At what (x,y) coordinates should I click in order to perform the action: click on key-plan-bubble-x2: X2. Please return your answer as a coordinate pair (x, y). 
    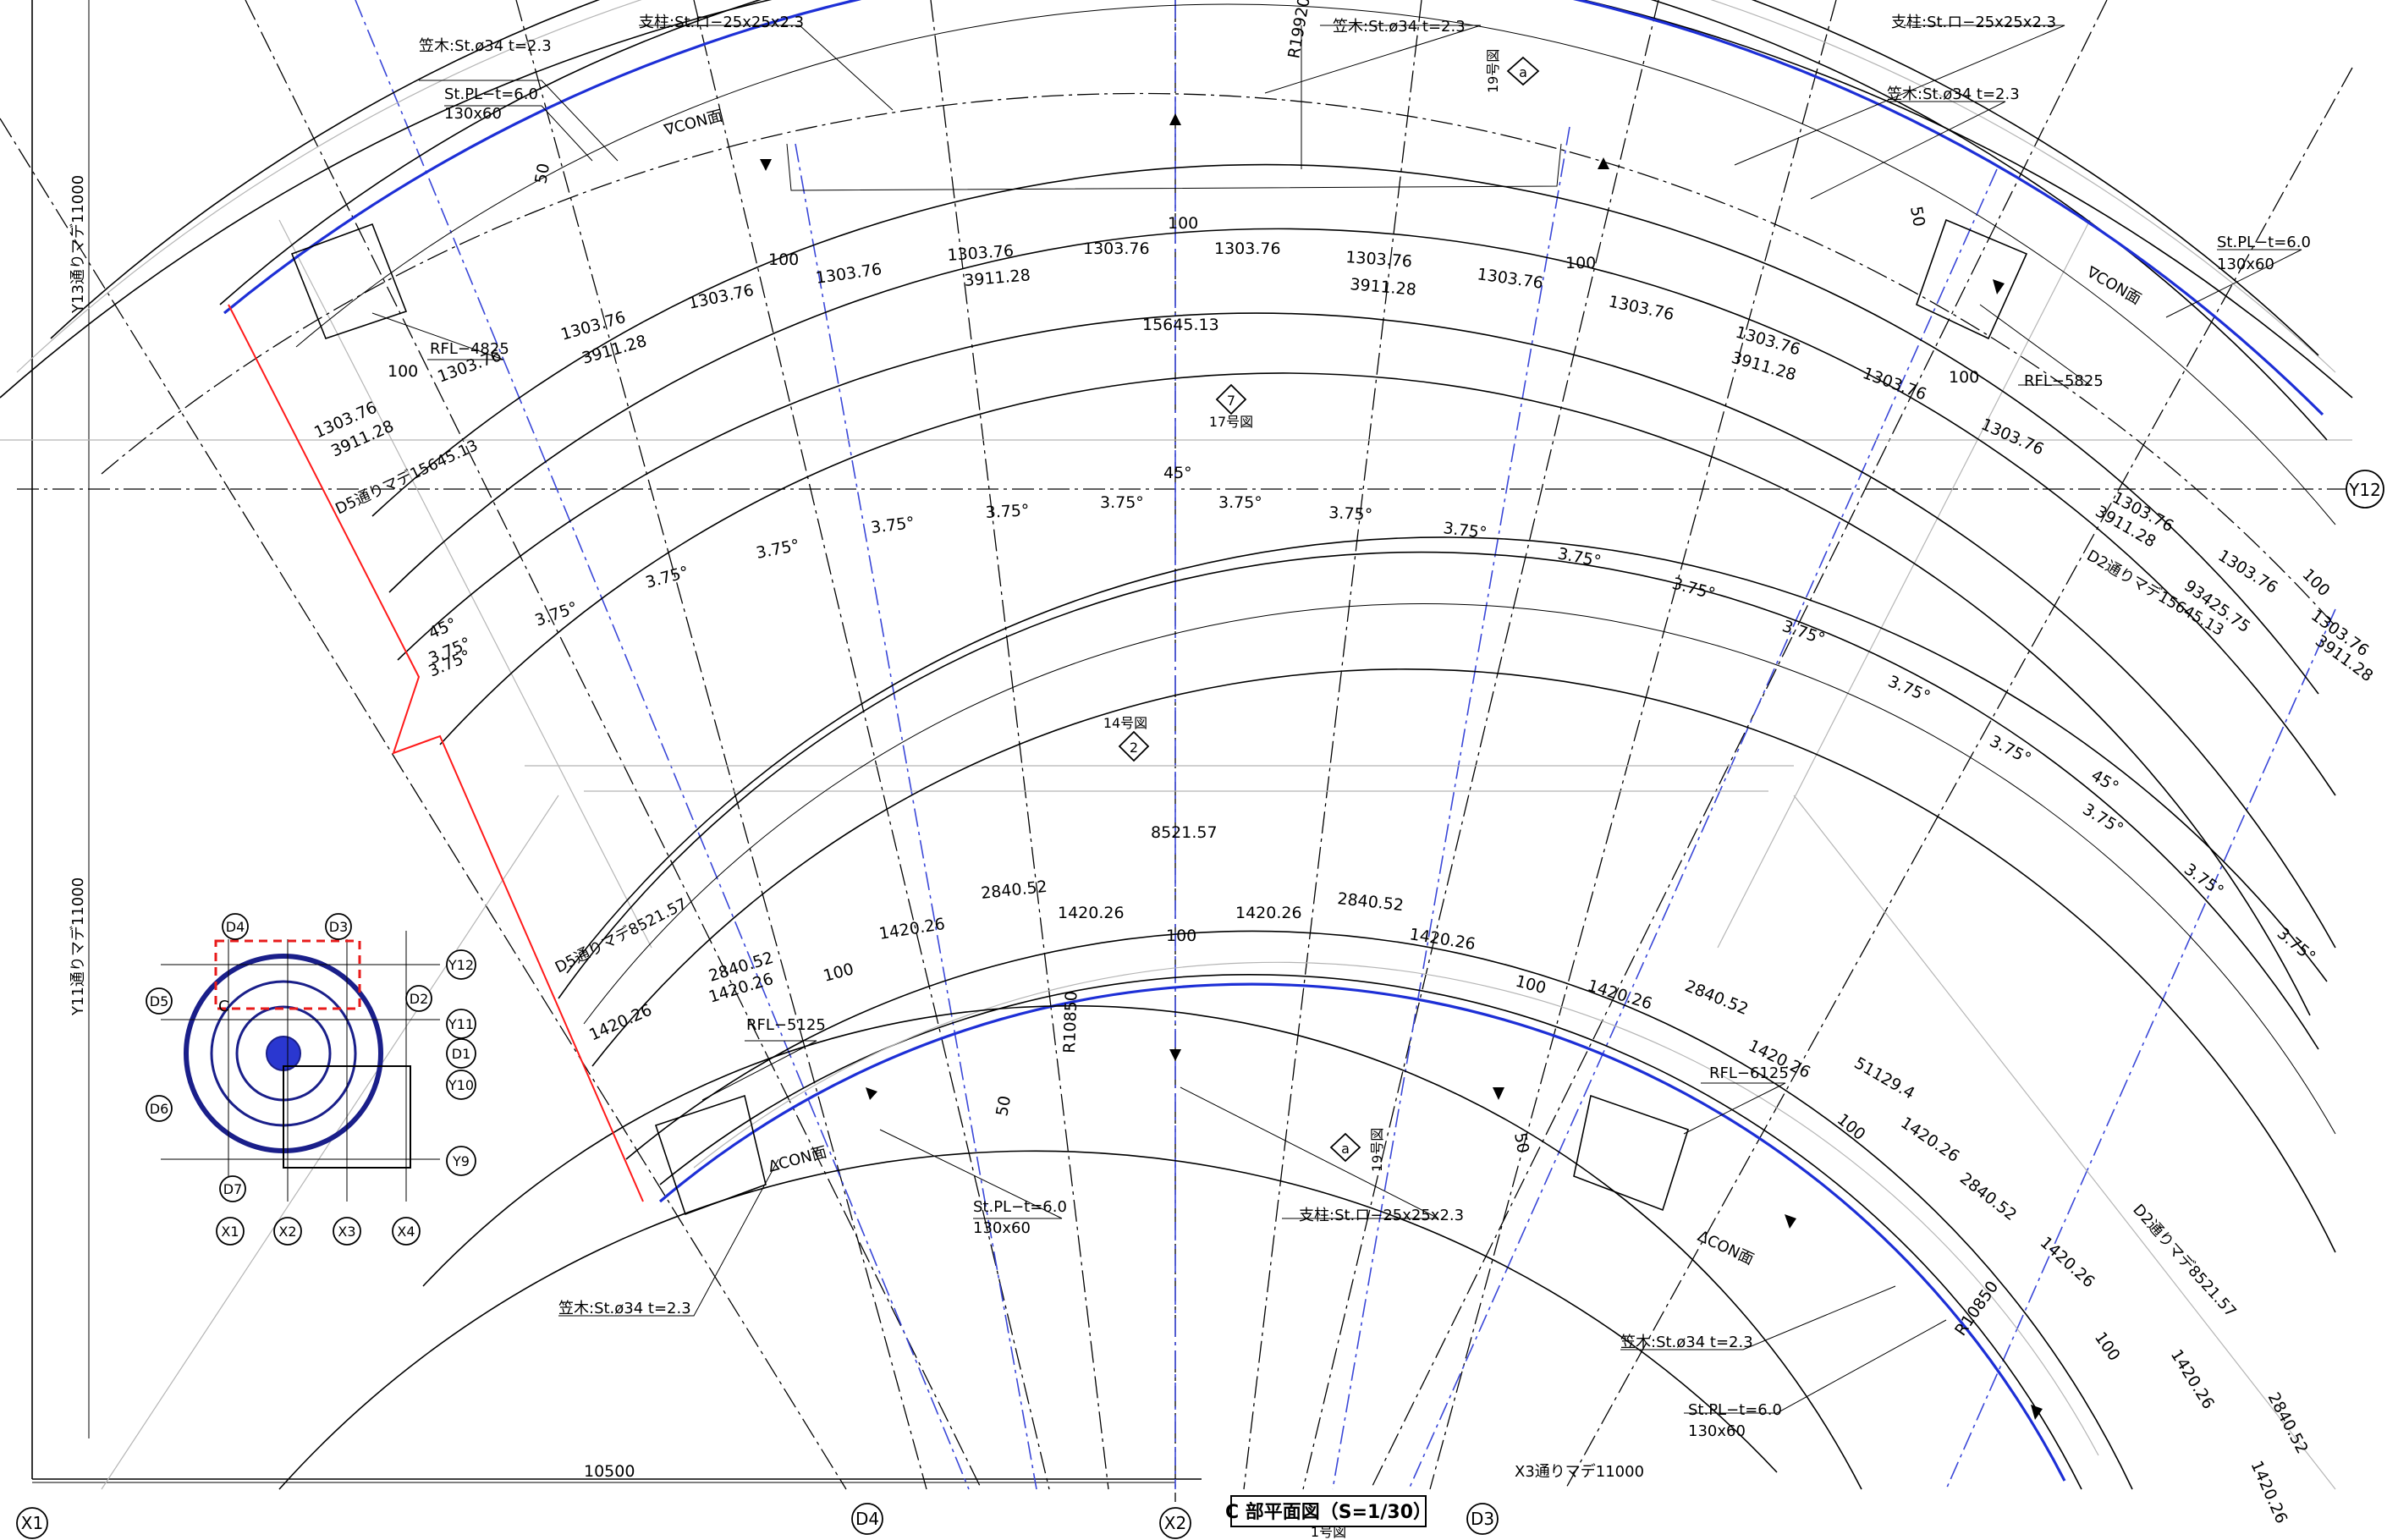
    Looking at the image, I should click on (287, 1231).